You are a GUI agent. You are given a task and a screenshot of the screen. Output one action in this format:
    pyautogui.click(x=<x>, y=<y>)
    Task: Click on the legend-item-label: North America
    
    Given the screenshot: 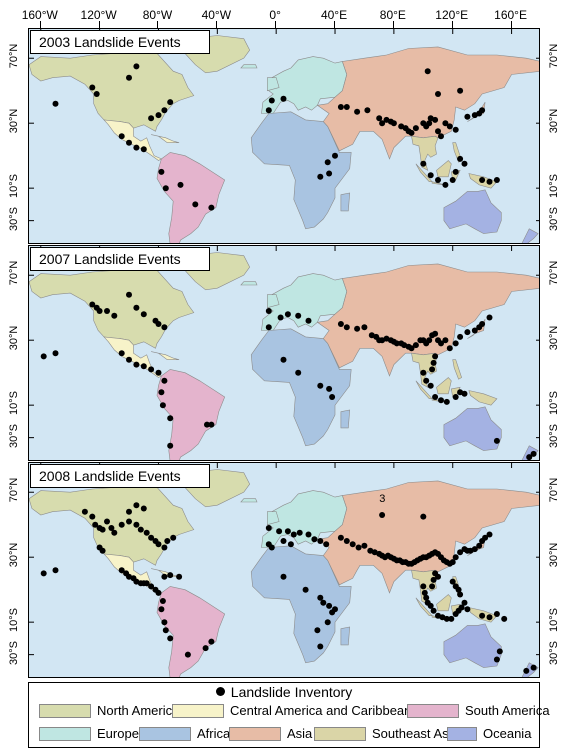 What is the action you would take?
    pyautogui.click(x=138, y=710)
    